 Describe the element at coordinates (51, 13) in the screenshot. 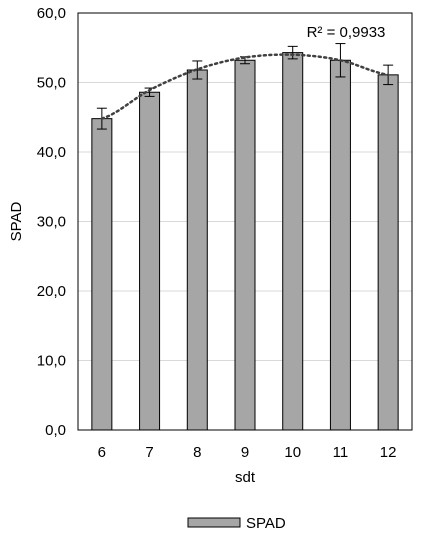

I see `y-tick-label: 60,0` at that location.